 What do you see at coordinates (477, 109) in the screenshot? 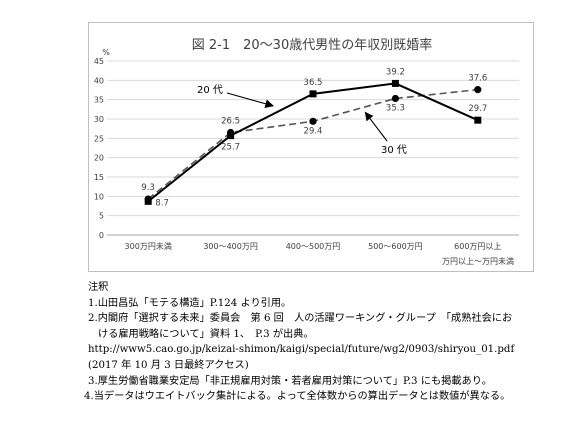
I see `data-label: 29.7` at bounding box center [477, 109].